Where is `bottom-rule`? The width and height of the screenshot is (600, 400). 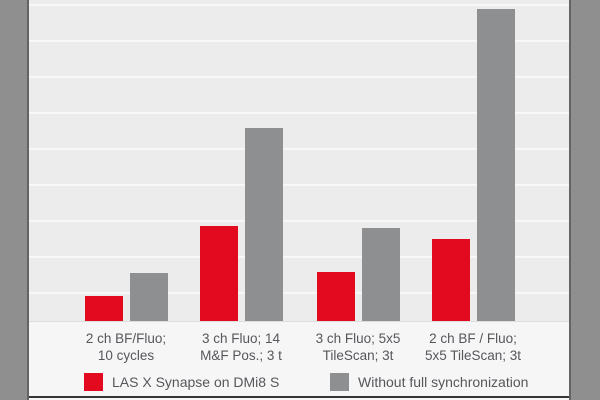 bottom-rule is located at coordinates (299, 397).